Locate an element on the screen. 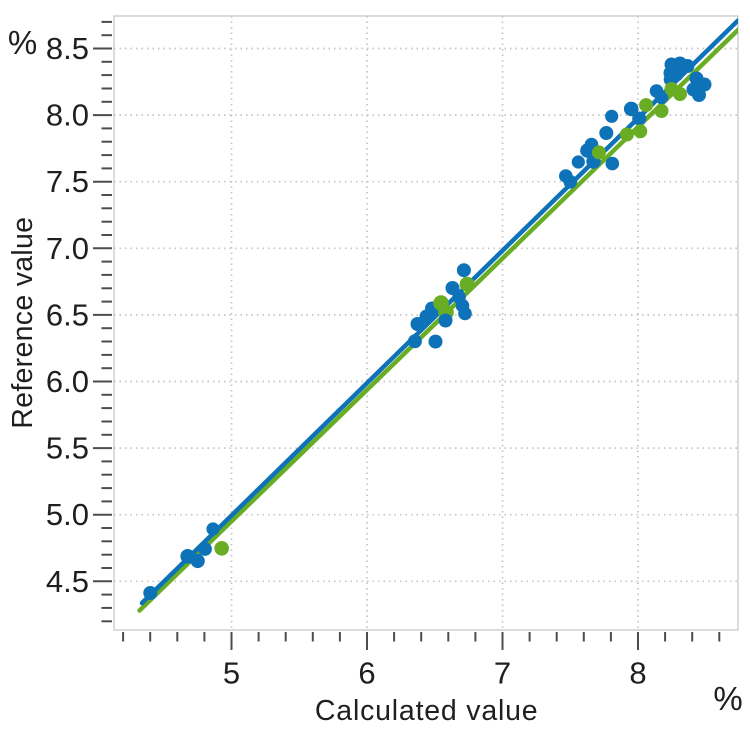  svg-text: 5.5 is located at coordinates (67, 448).